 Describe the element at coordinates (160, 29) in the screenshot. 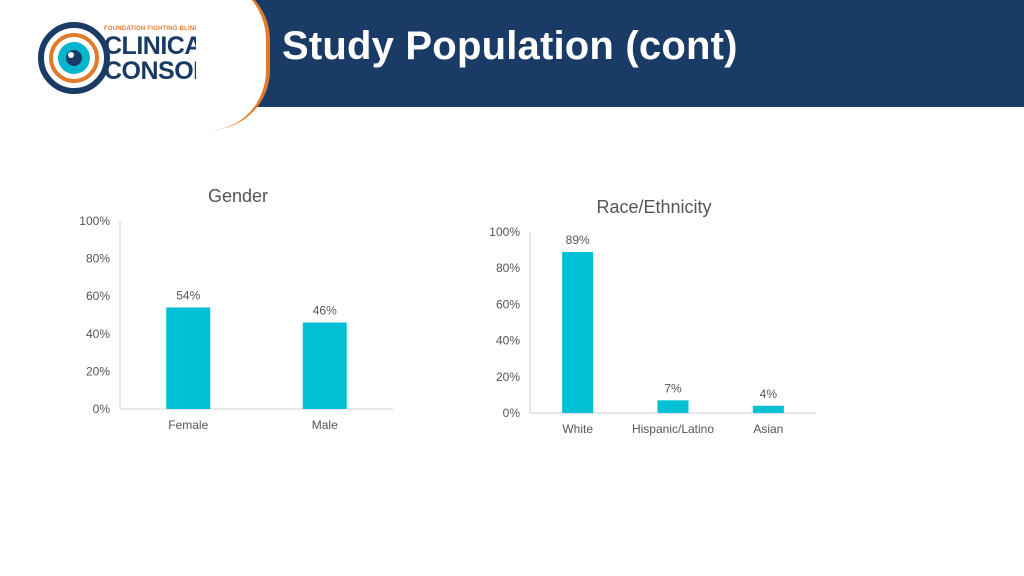

I see `logo-tagline: FOUNDATION FIGHTING BLINDNESS` at that location.